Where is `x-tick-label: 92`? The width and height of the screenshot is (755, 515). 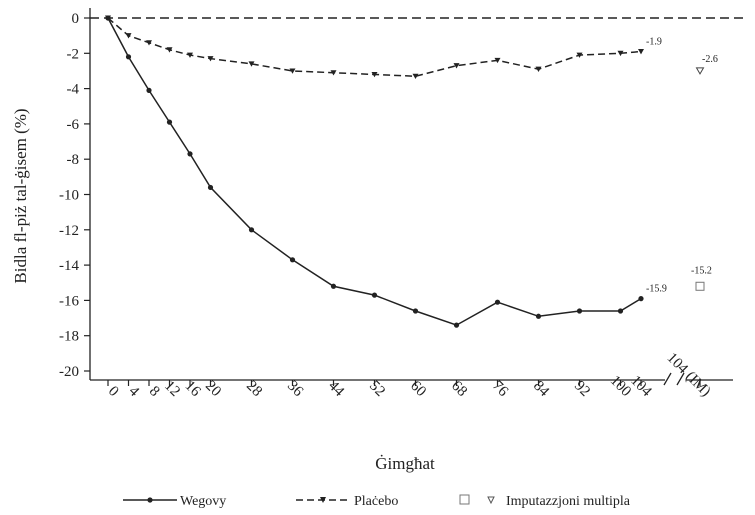
x-tick-label: 92 is located at coordinates (582, 389).